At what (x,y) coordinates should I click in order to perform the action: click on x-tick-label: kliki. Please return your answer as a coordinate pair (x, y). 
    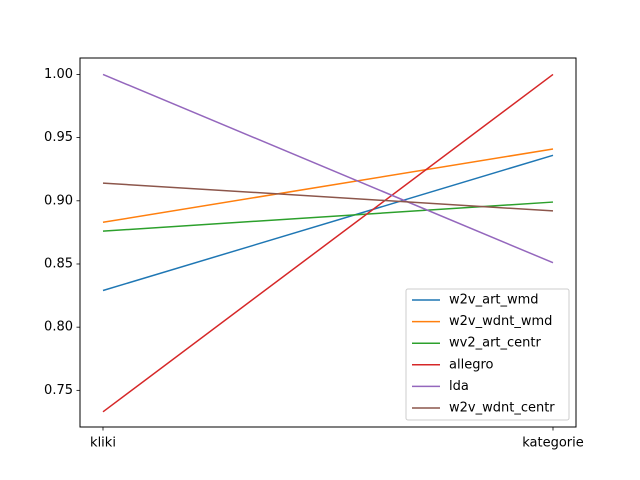
    Looking at the image, I should click on (103, 443).